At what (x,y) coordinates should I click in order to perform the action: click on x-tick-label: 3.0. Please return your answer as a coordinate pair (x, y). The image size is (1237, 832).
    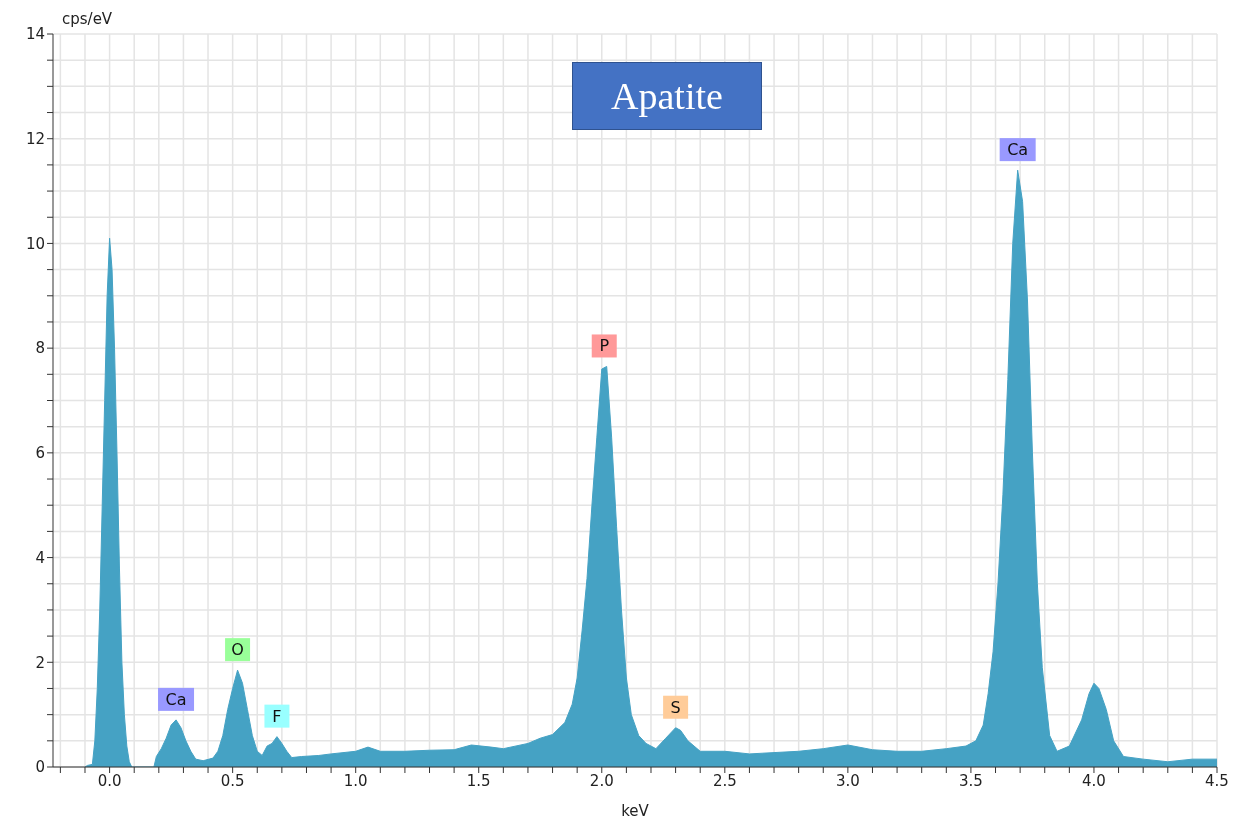
    Looking at the image, I should click on (847, 780).